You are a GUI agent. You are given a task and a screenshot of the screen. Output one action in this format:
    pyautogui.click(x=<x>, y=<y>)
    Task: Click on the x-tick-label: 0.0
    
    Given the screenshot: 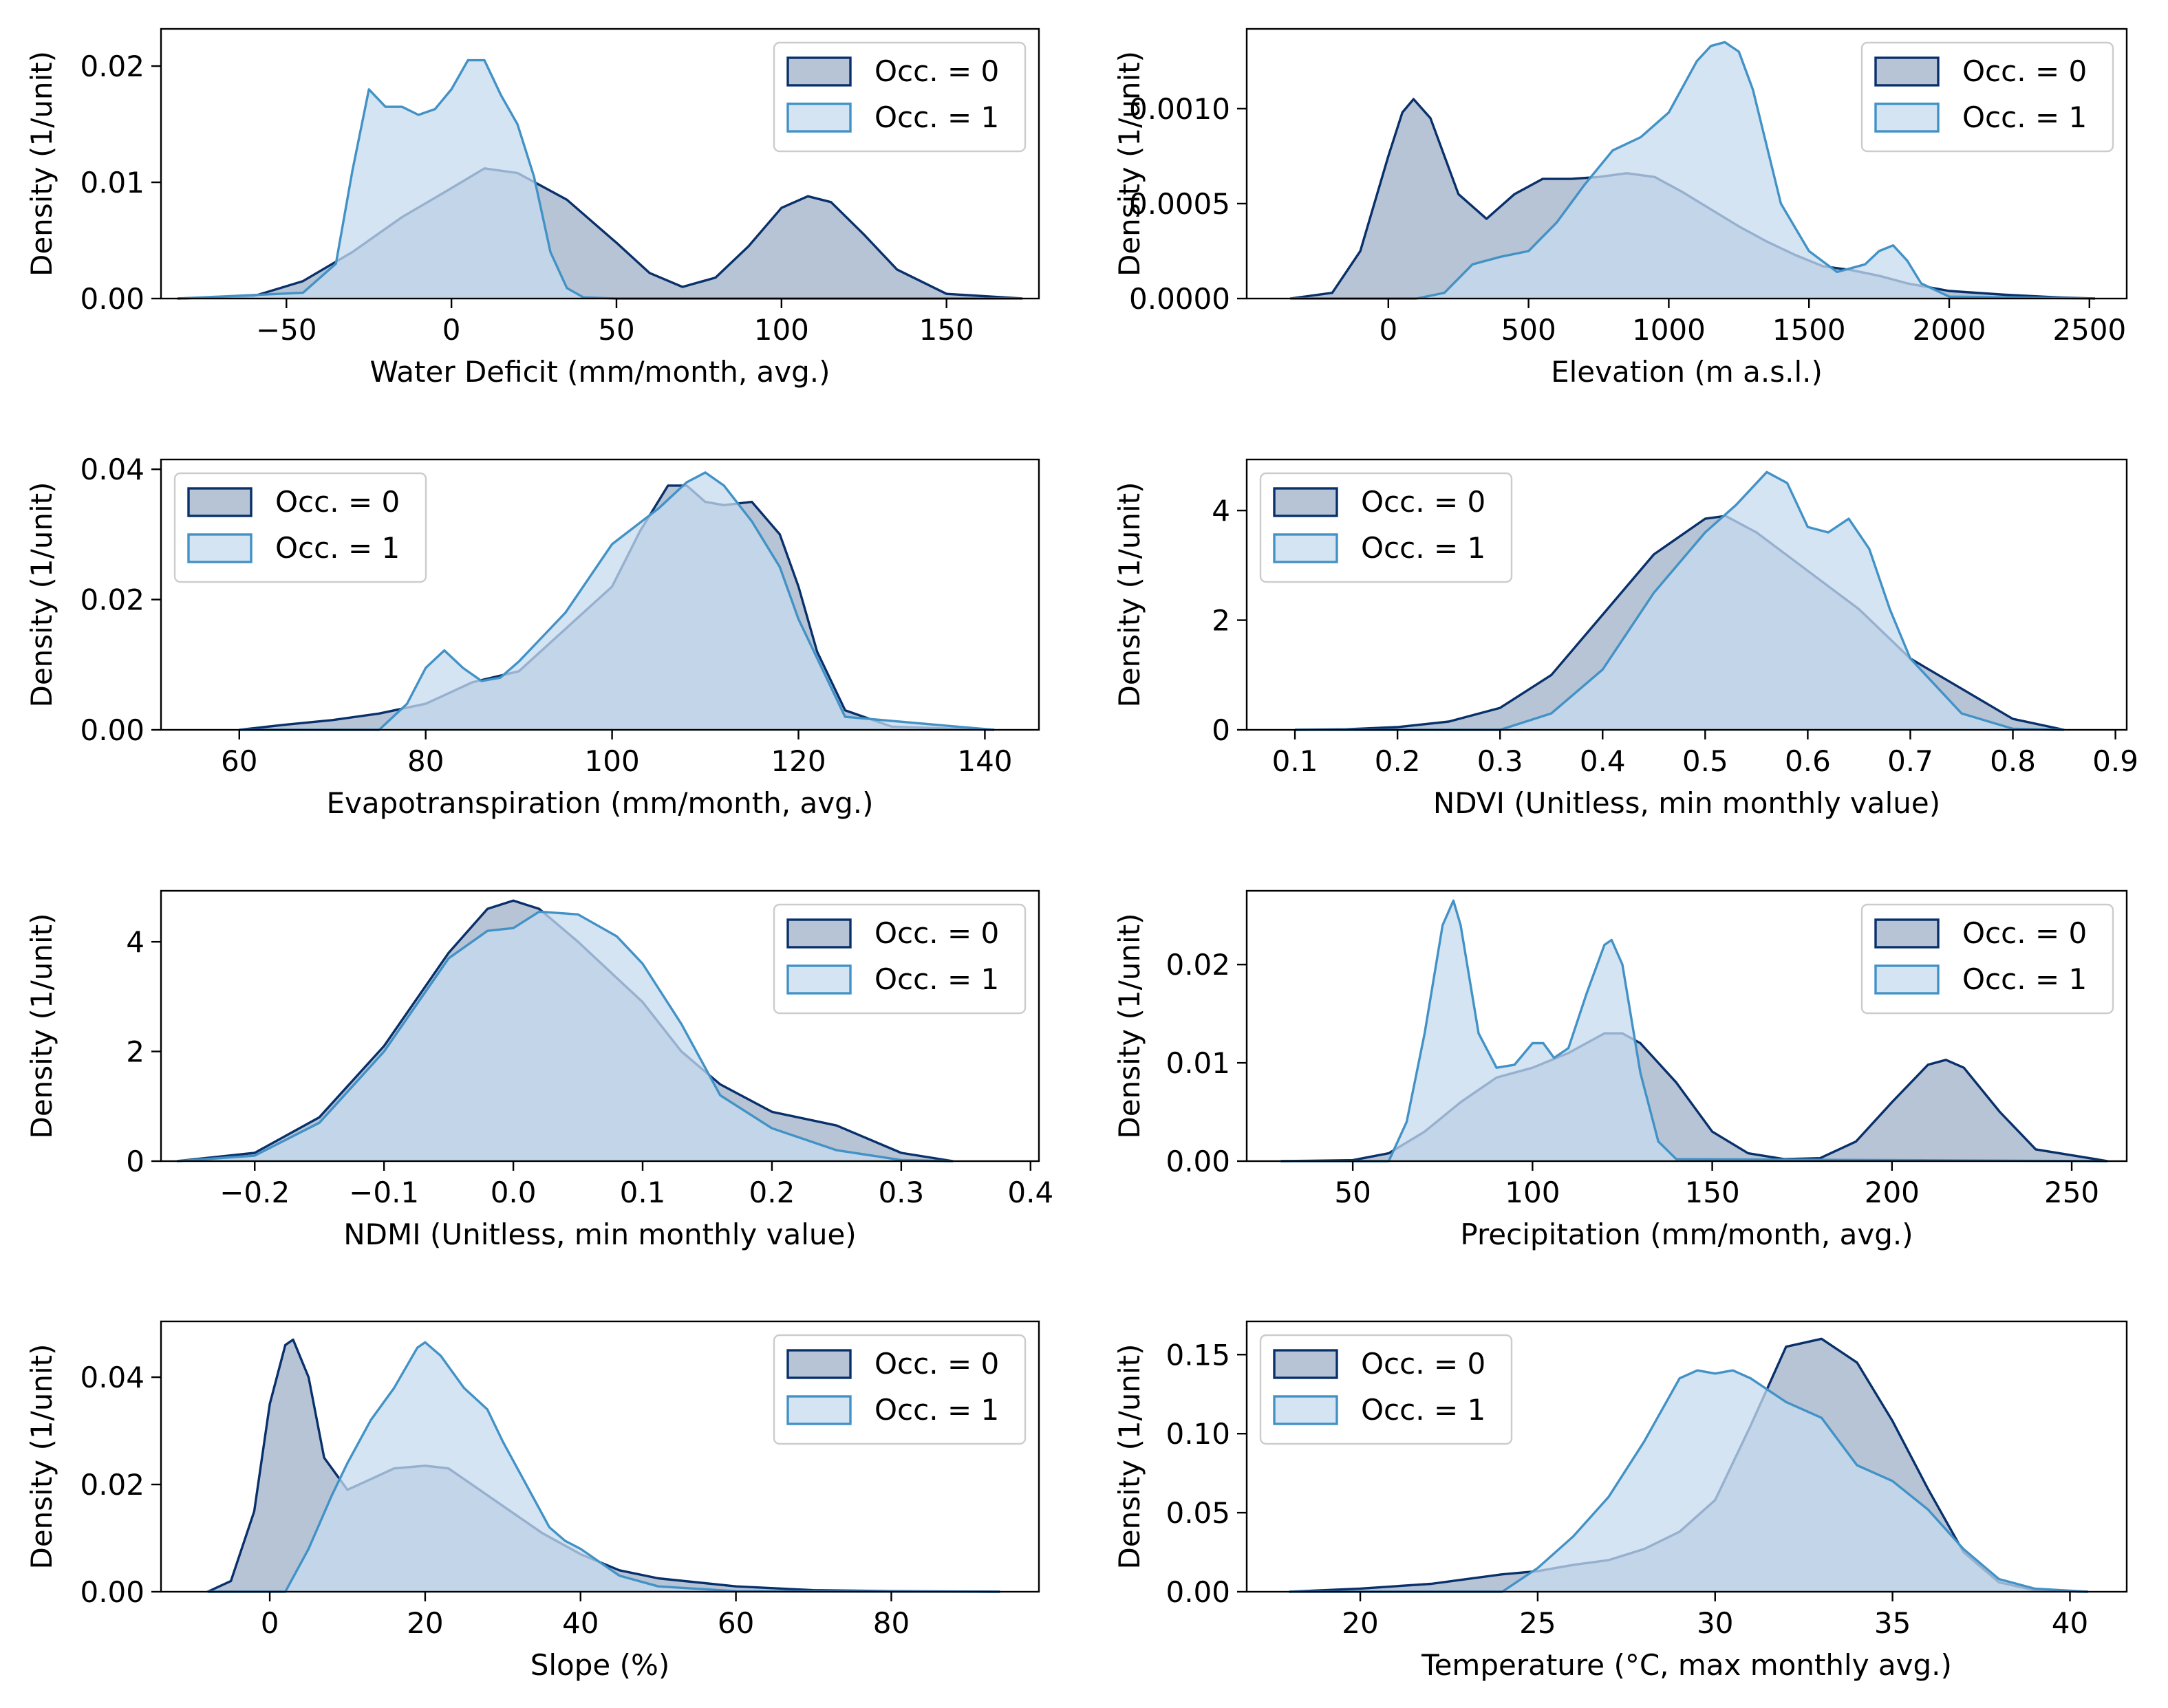 What is the action you would take?
    pyautogui.click(x=514, y=1192)
    